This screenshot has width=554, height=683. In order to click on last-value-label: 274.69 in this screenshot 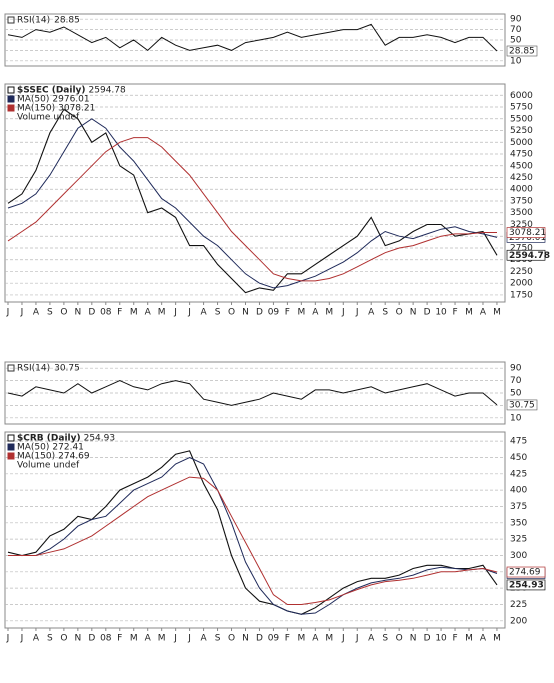, I will do `click(525, 573)`.